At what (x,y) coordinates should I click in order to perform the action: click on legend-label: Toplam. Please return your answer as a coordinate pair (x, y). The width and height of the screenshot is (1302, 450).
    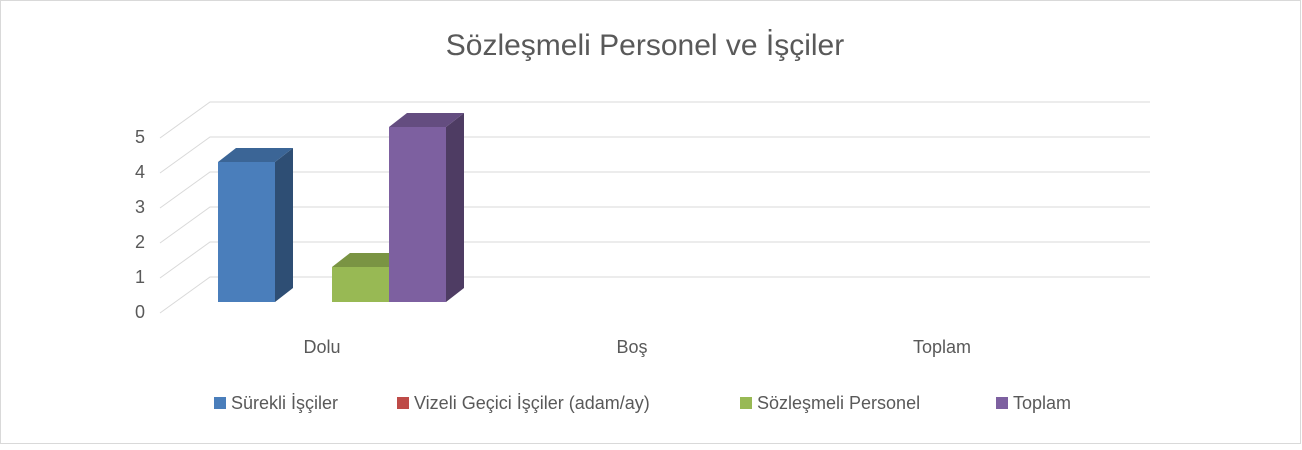
    Looking at the image, I should click on (1042, 403).